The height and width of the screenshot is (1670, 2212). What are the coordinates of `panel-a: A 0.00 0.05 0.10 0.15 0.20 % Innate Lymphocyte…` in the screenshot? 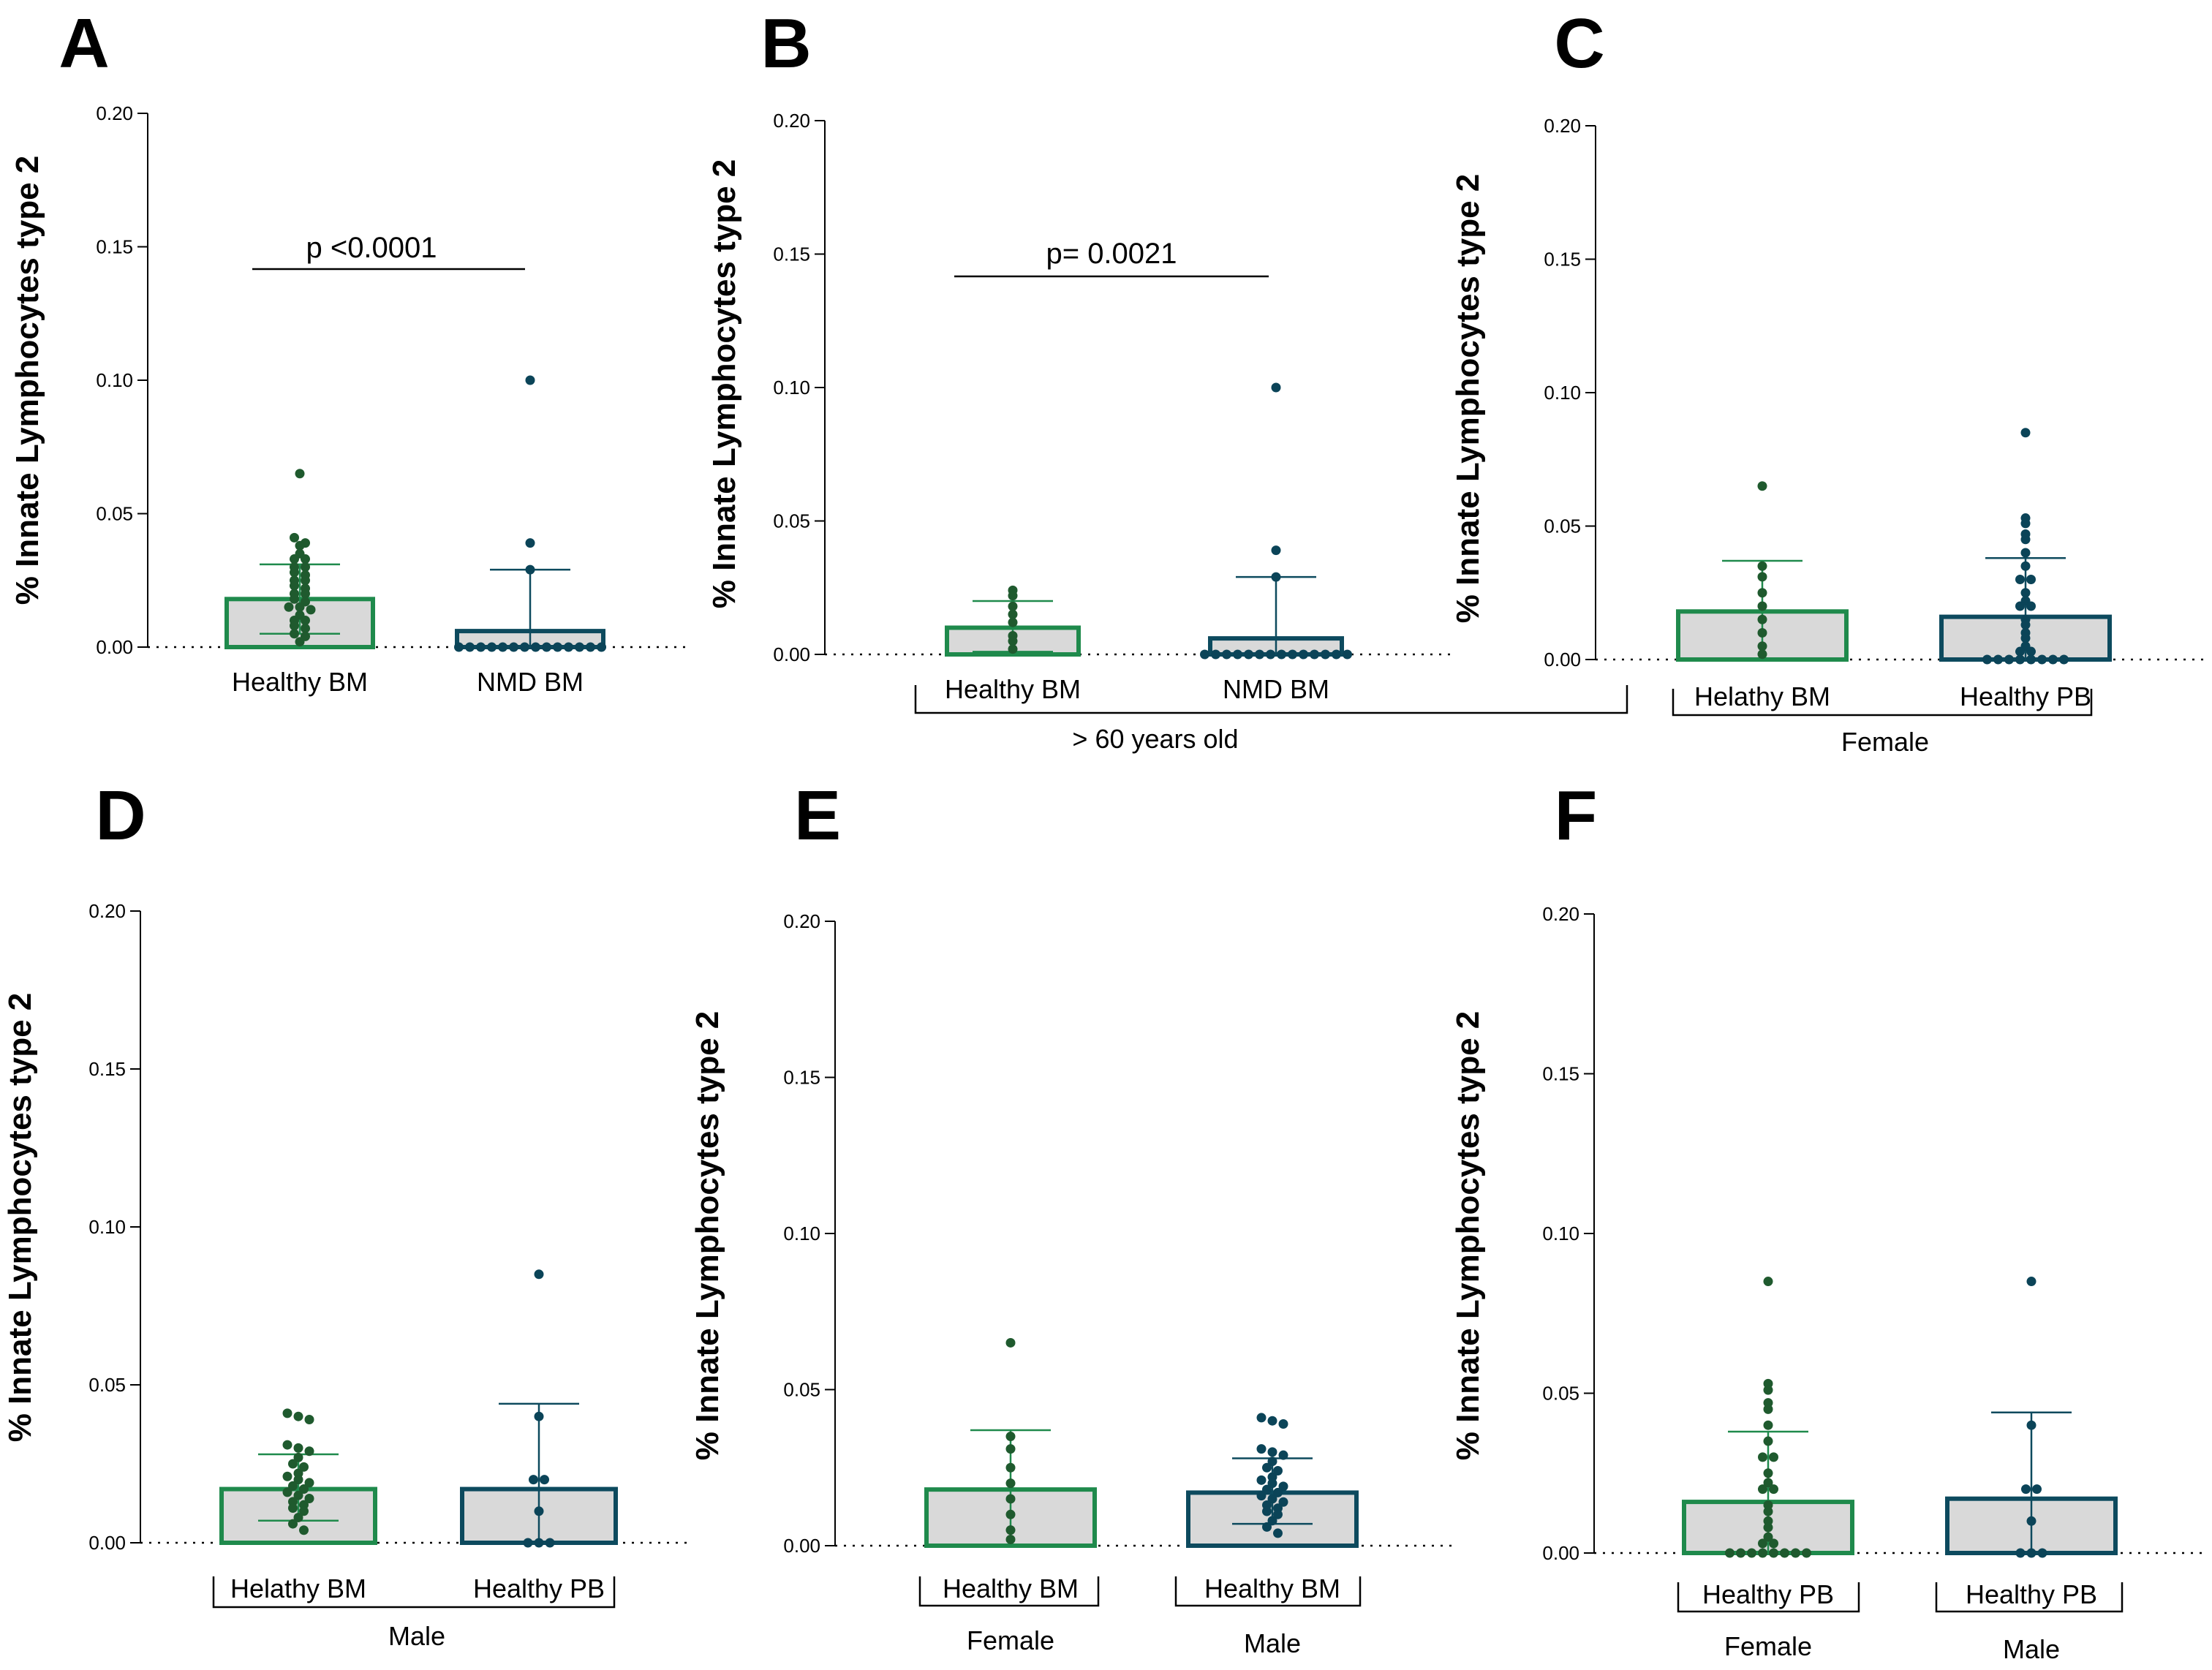 It's located at (348, 350).